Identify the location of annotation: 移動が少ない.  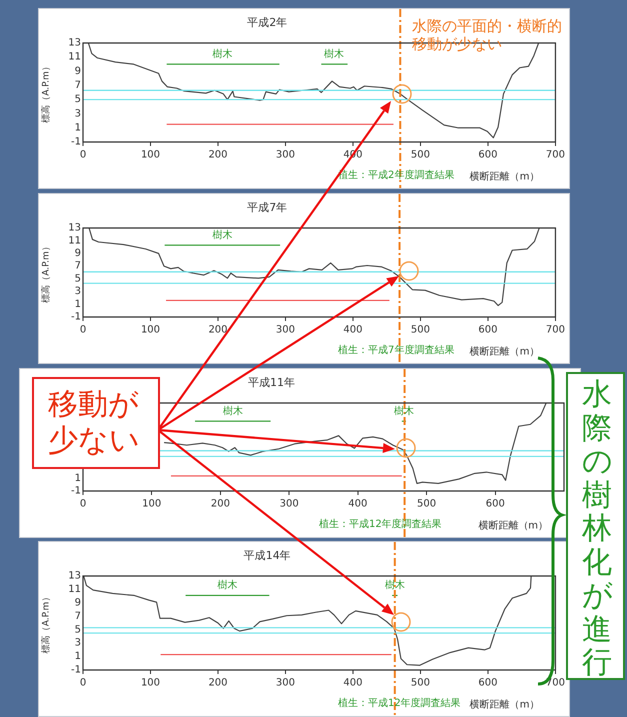
(96, 423).